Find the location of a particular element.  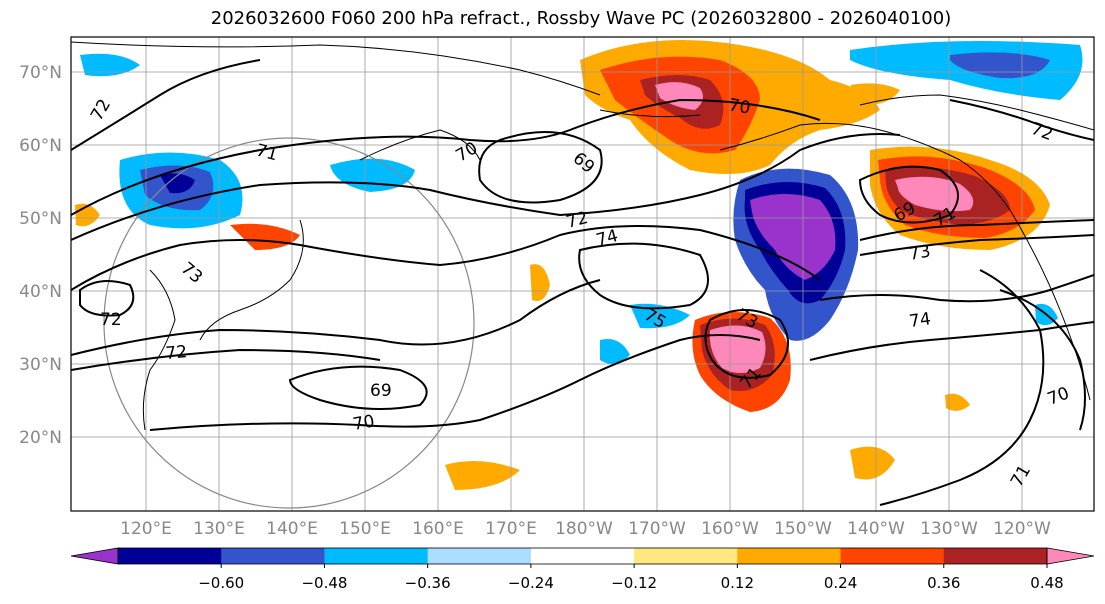

lon-label: 170°E is located at coordinates (511, 529).